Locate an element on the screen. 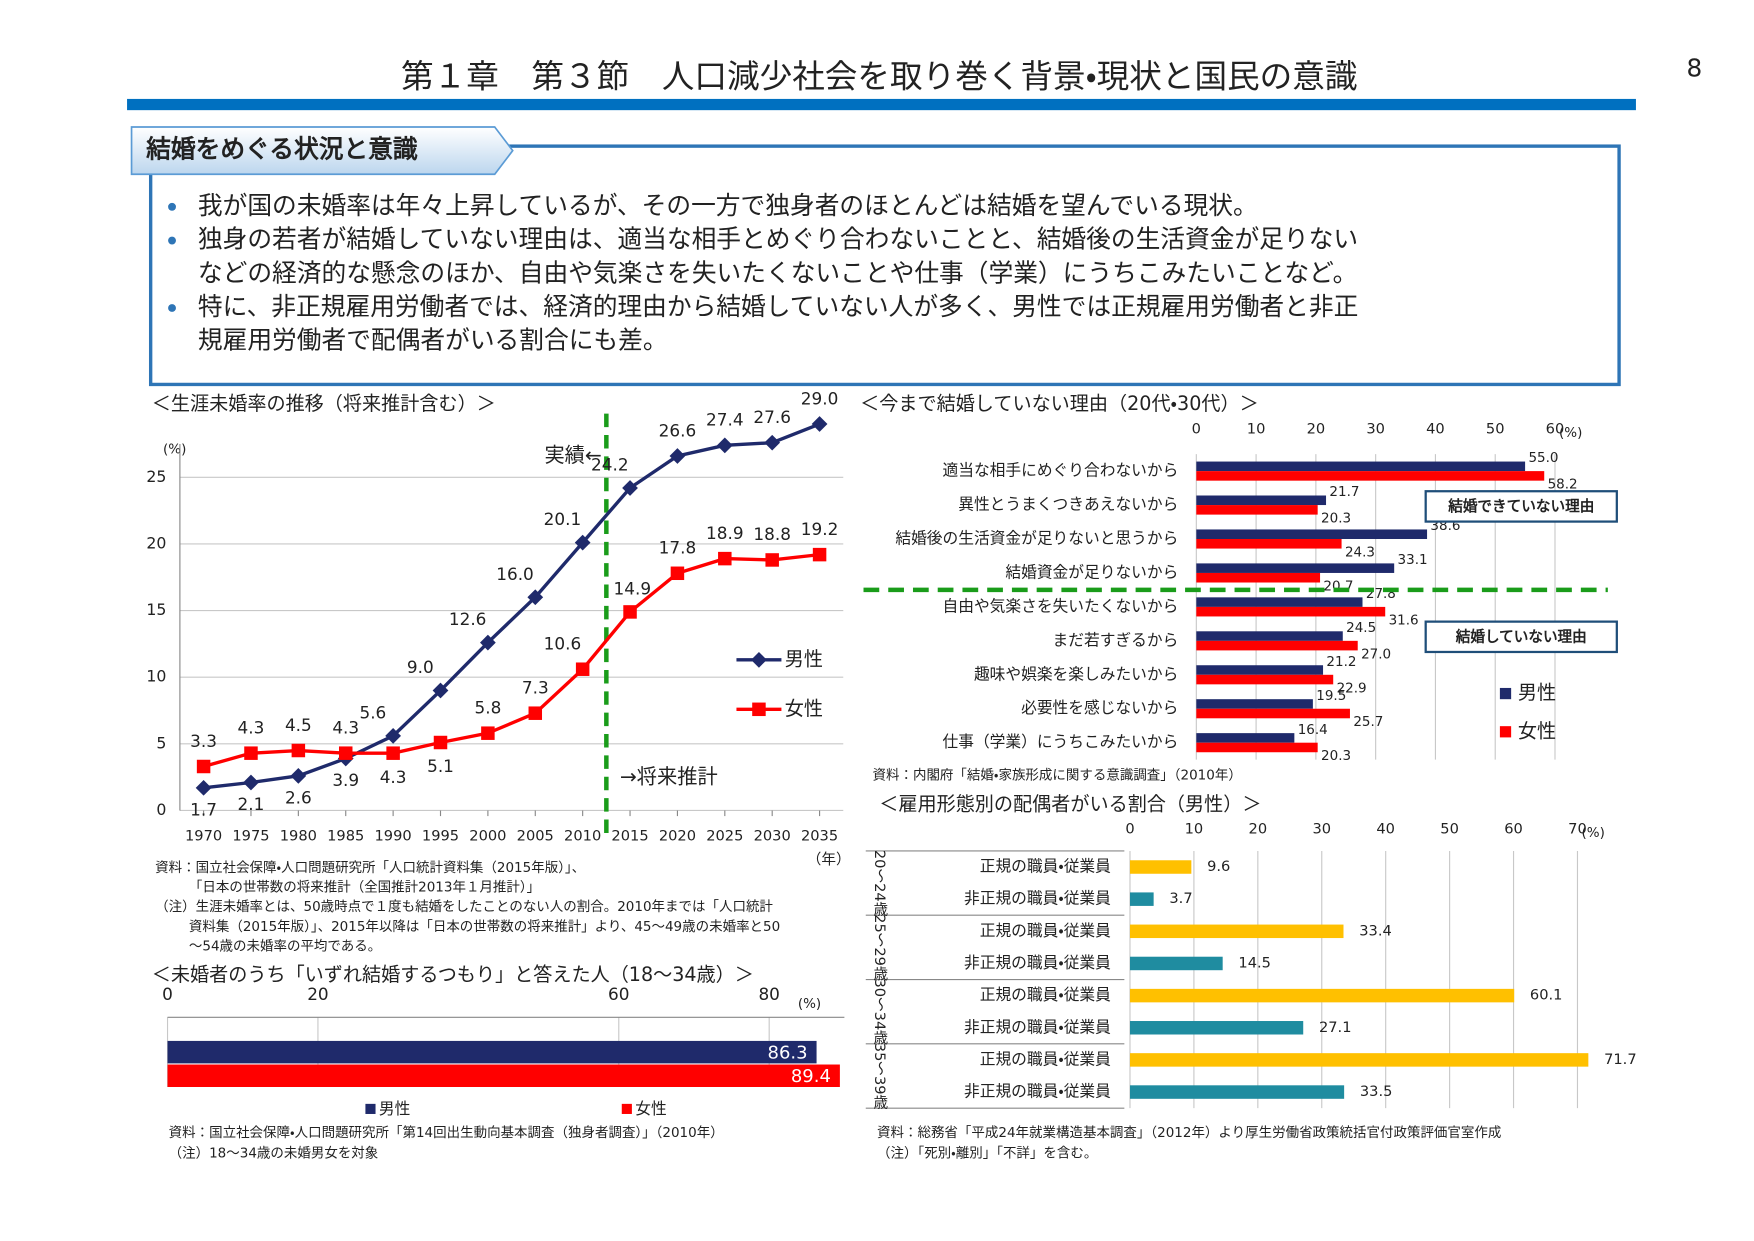 The height and width of the screenshot is (1241, 1754). x-tick-label: 10 is located at coordinates (1256, 428).